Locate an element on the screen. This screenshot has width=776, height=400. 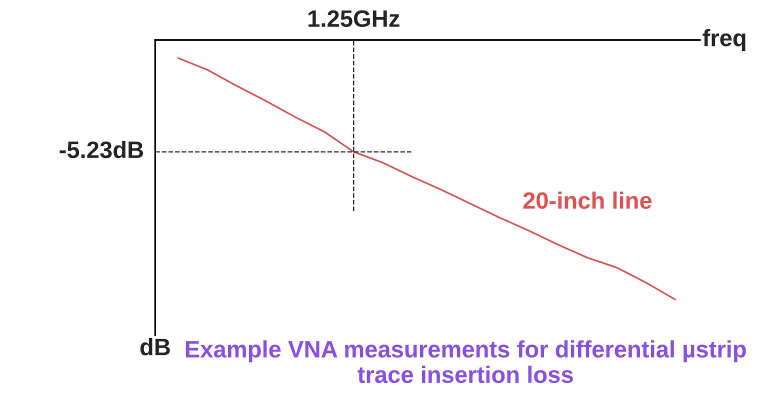
ref-line-label: -5.23dB is located at coordinates (102, 149).